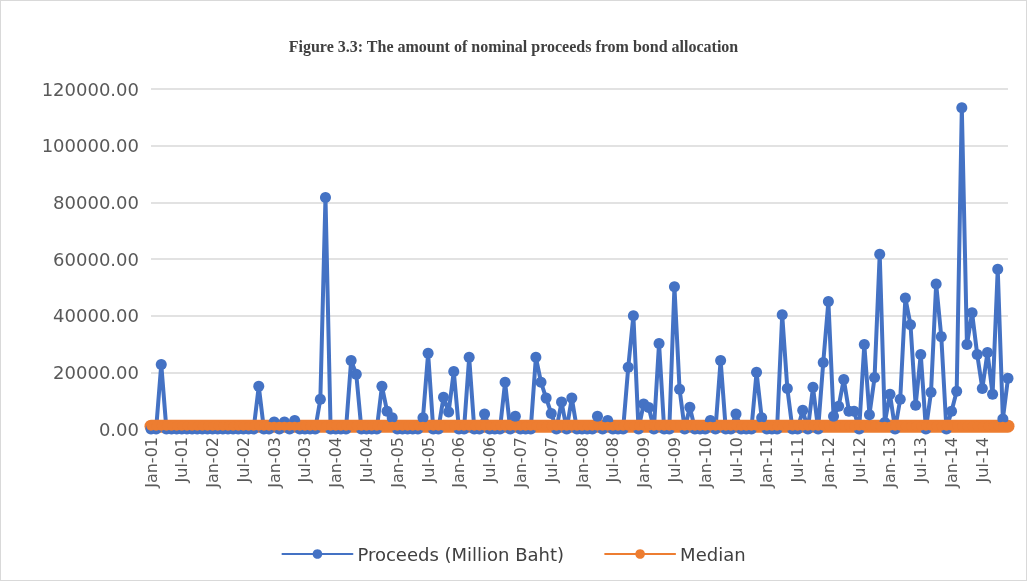 Image resolution: width=1027 pixels, height=581 pixels. Describe the element at coordinates (613, 460) in the screenshot. I see `x-tick-label: Jul-08` at that location.